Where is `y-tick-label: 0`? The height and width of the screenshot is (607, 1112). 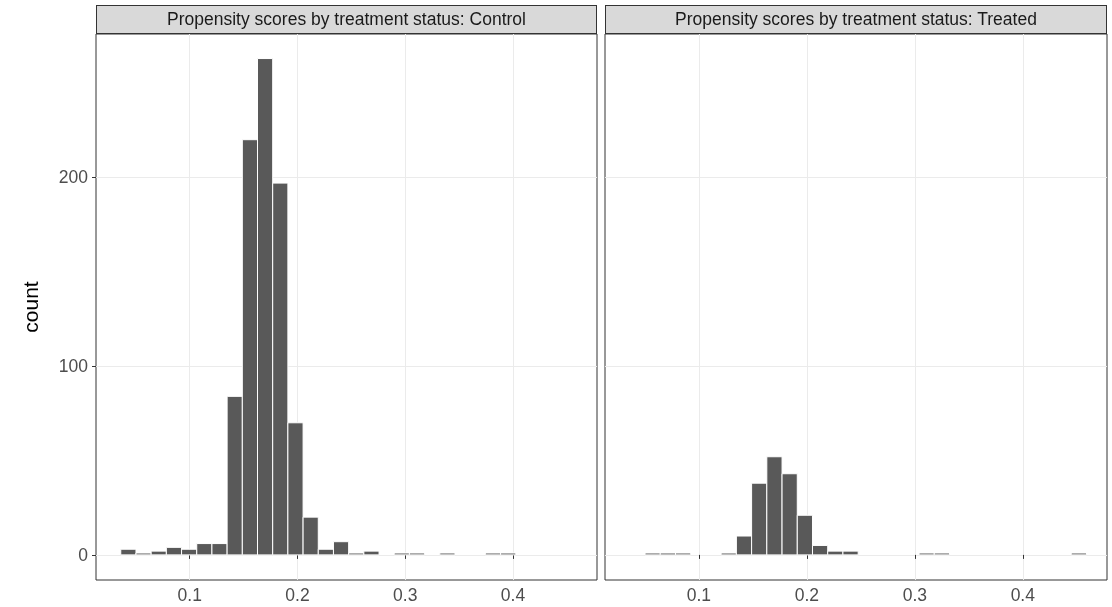
y-tick-label: 0 is located at coordinates (83, 554).